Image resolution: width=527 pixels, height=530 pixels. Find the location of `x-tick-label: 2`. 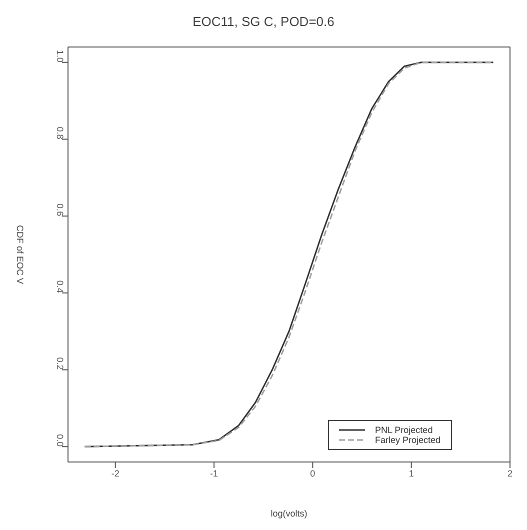

x-tick-label: 2 is located at coordinates (510, 473).